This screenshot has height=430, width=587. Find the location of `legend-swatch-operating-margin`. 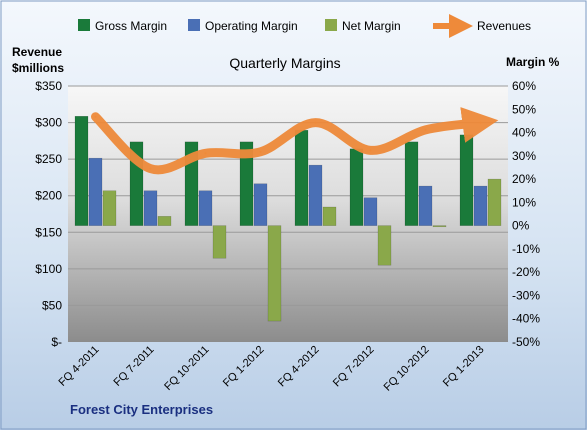

legend-swatch-operating-margin is located at coordinates (194, 25).